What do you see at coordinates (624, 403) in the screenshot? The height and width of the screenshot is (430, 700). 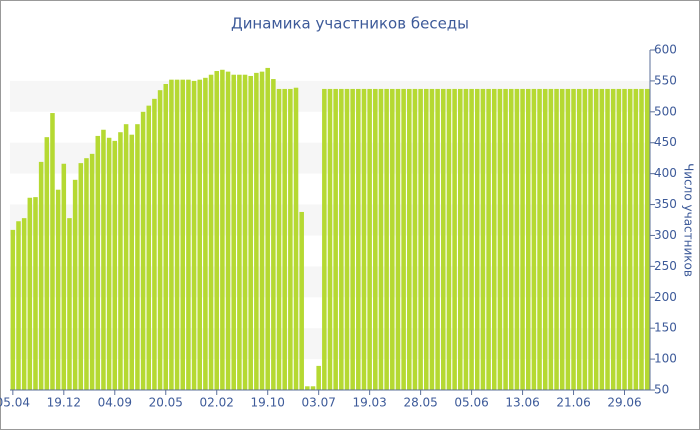 I see `x-tick-label: 29.06` at bounding box center [624, 403].